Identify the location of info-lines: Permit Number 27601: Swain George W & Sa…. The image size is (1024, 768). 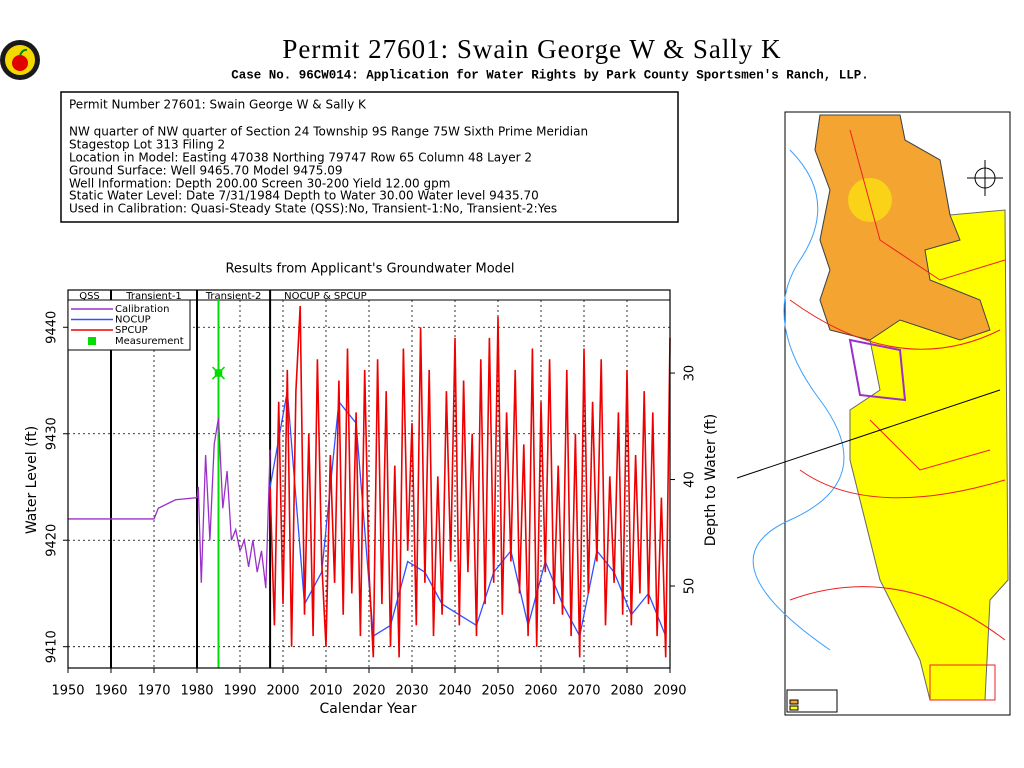
(328, 157).